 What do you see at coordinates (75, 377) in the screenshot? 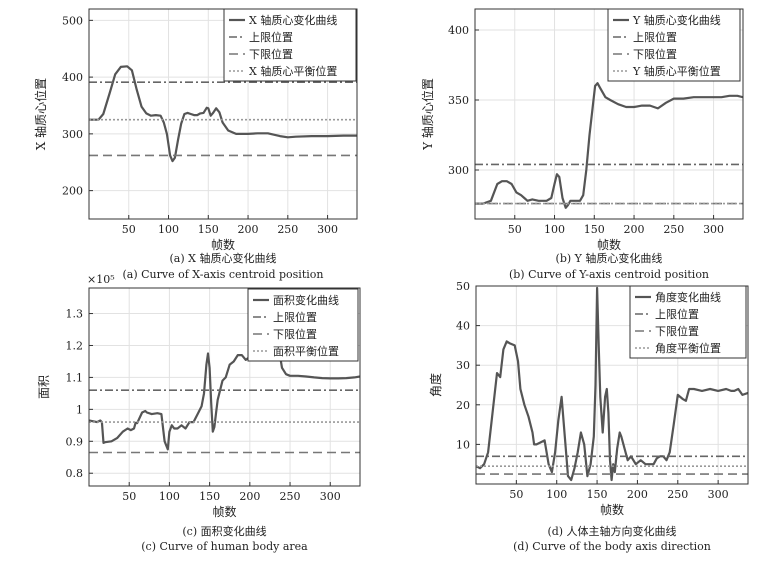
I see `y-tick-label: 1.1` at bounding box center [75, 377].